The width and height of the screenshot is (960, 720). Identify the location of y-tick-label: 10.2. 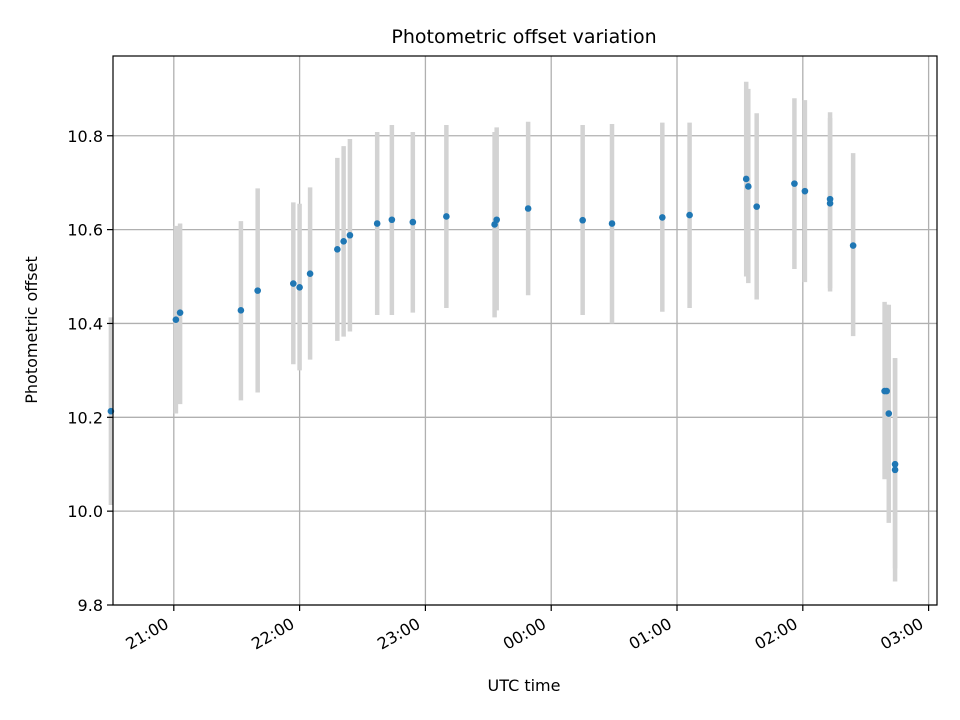
(85, 417).